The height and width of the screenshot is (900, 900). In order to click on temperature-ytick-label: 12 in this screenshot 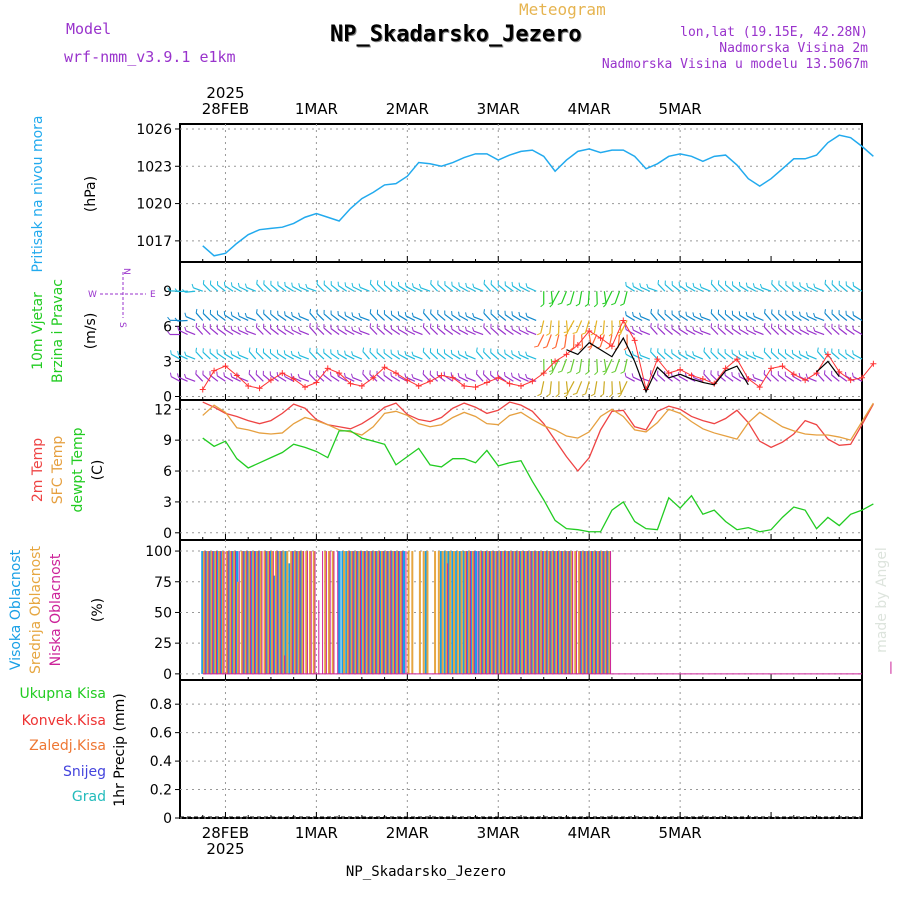, I will do `click(163, 410)`.